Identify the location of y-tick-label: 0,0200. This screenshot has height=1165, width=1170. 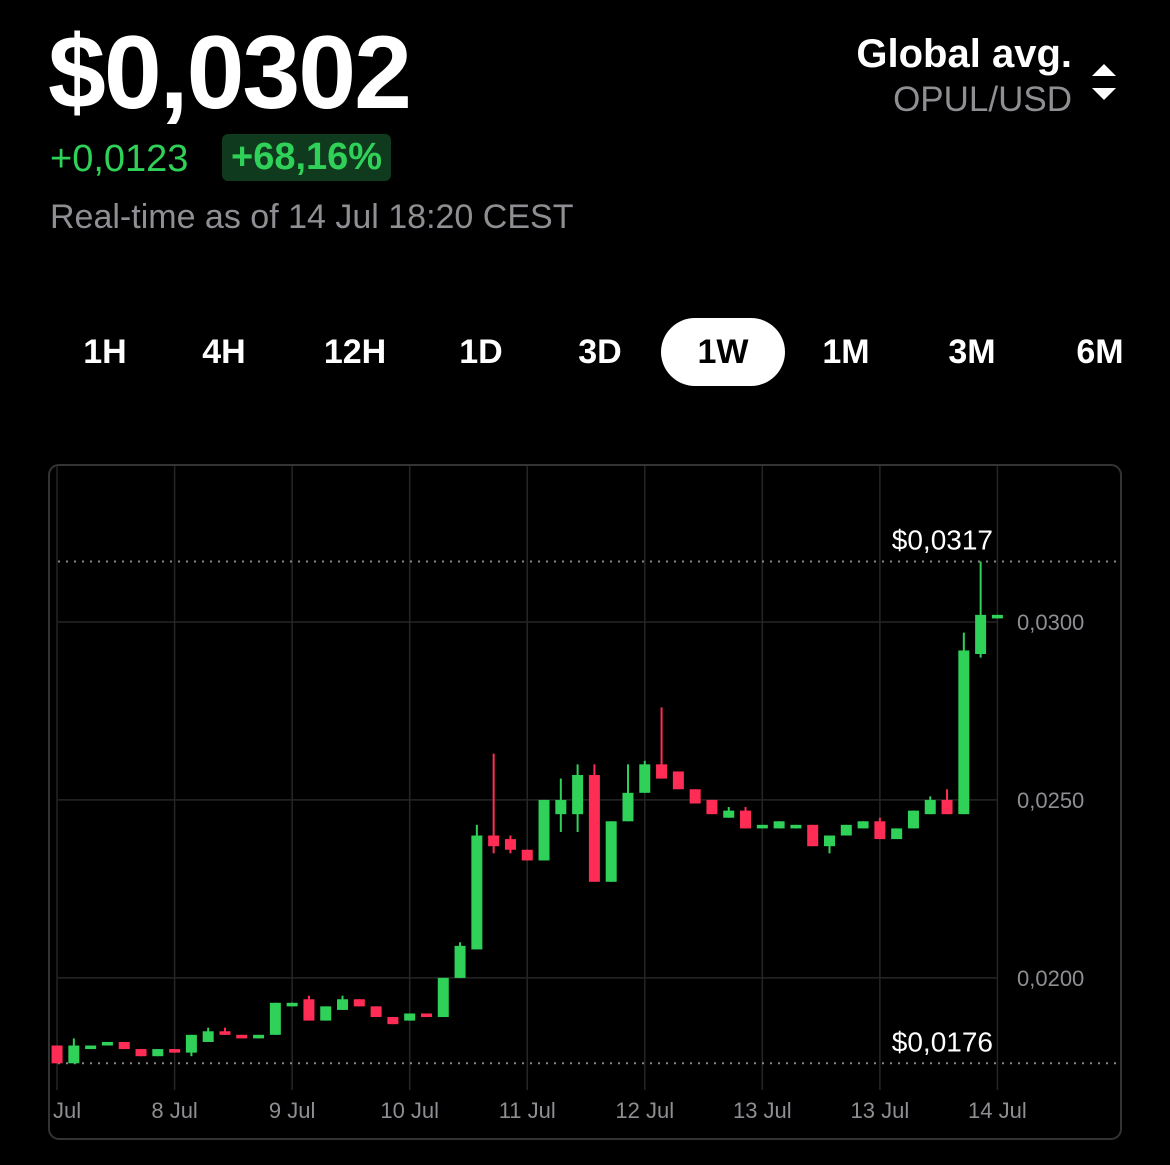
(1050, 978).